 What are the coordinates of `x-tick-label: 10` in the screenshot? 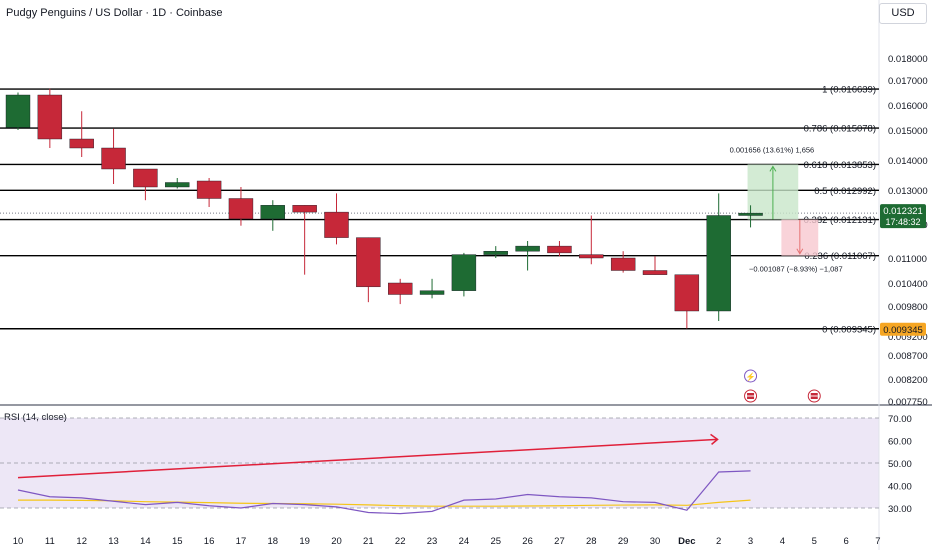 It's located at (18, 541).